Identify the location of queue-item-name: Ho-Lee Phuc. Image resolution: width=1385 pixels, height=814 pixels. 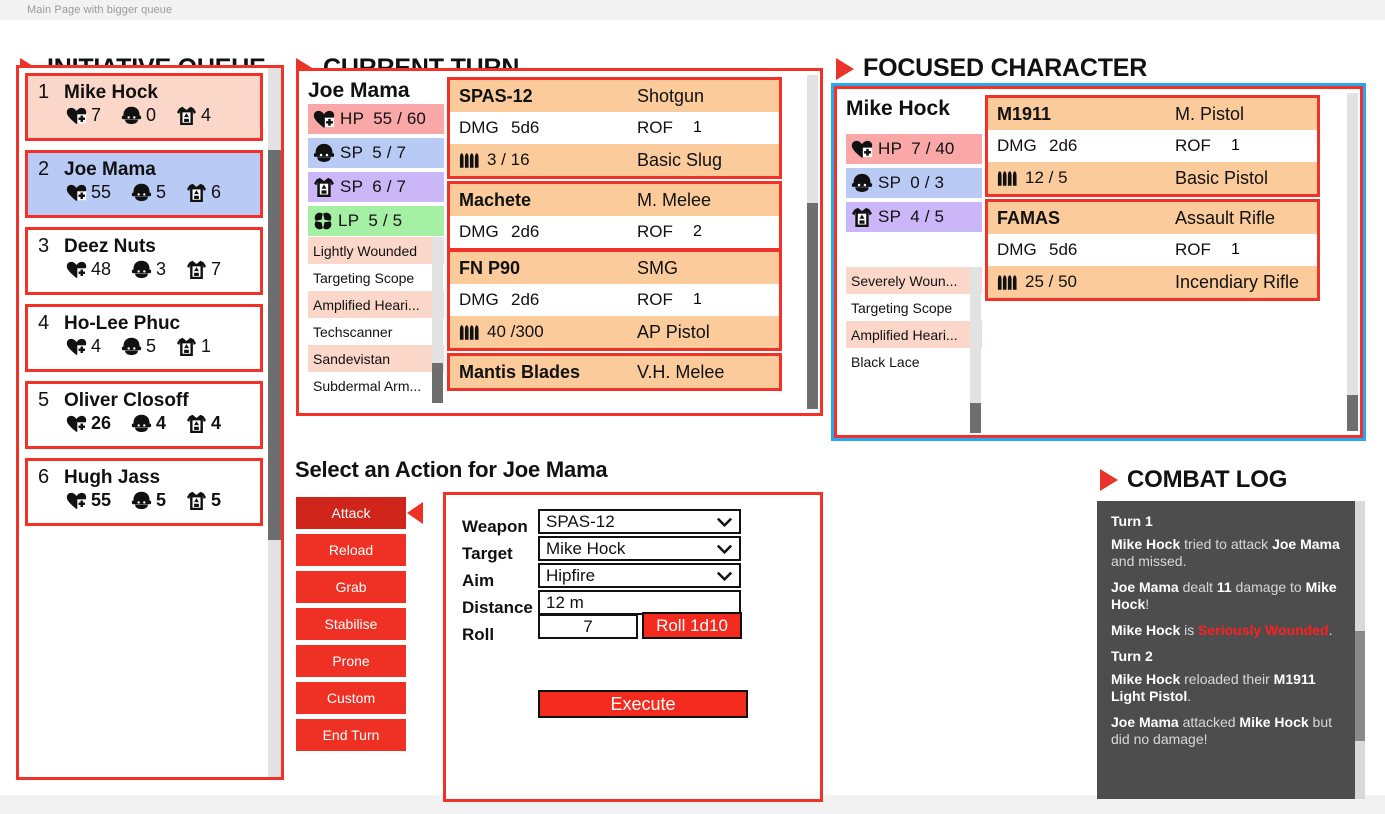
(122, 323).